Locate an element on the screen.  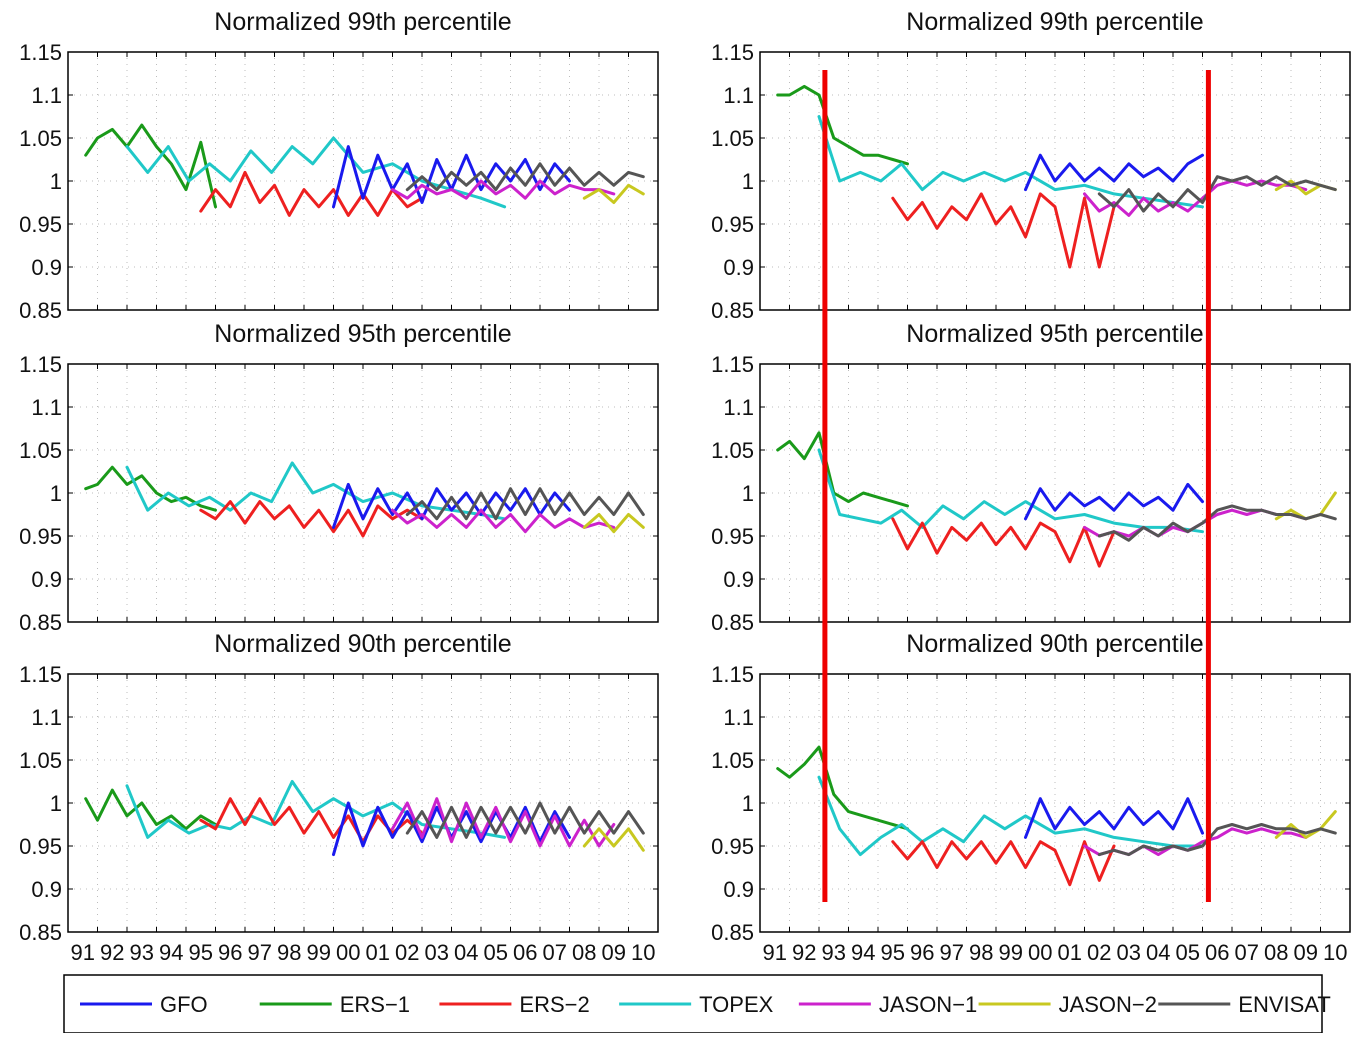
legend-label: JASON−2 is located at coordinates (1108, 1004).